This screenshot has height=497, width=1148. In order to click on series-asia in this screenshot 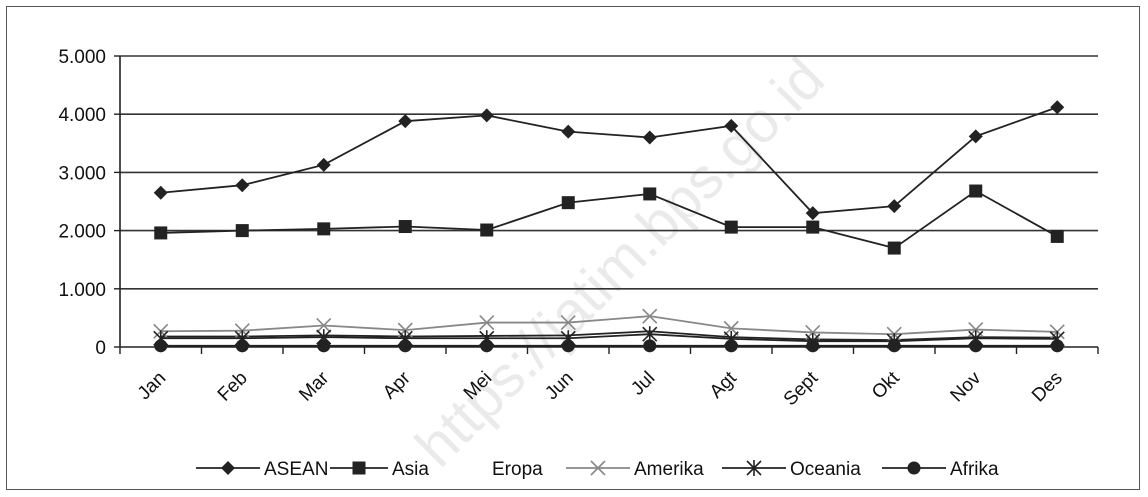, I will do `click(609, 219)`.